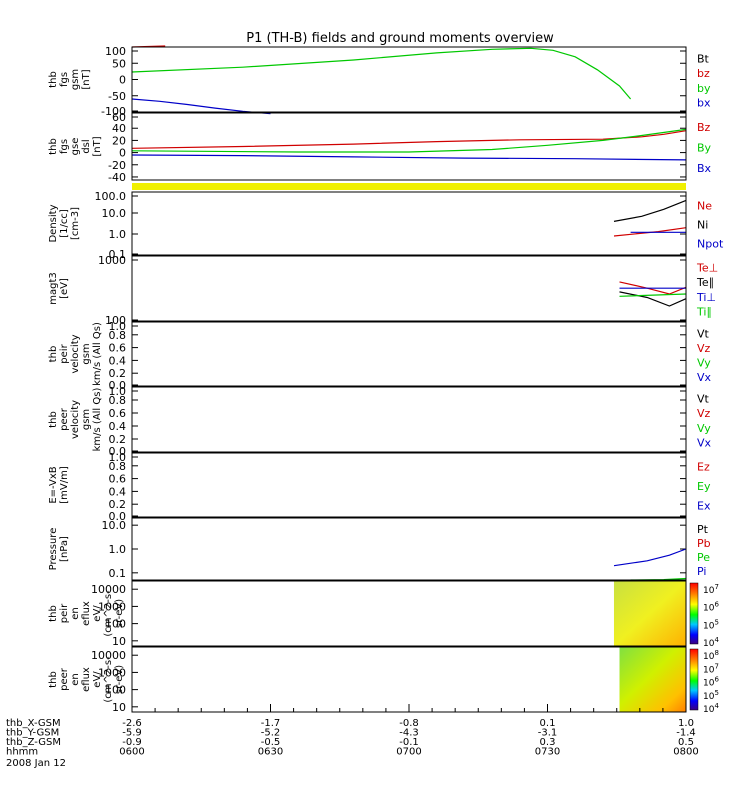 This screenshot has height=800, width=750. What do you see at coordinates (409, 140) in the screenshot?
I see `series-By` at bounding box center [409, 140].